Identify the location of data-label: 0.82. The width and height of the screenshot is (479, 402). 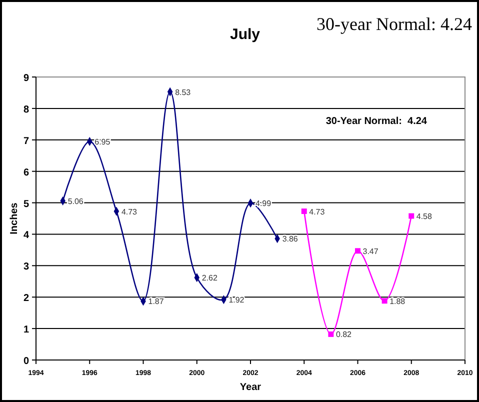
(344, 335).